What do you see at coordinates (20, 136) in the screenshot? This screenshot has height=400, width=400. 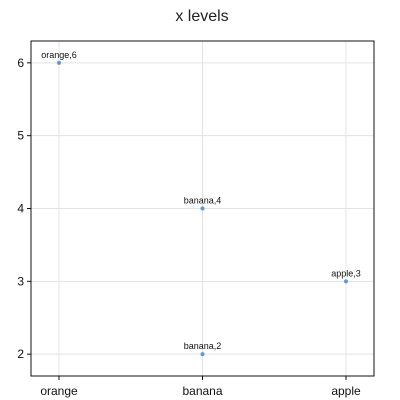 I see `y-tick-label-5: 5` at bounding box center [20, 136].